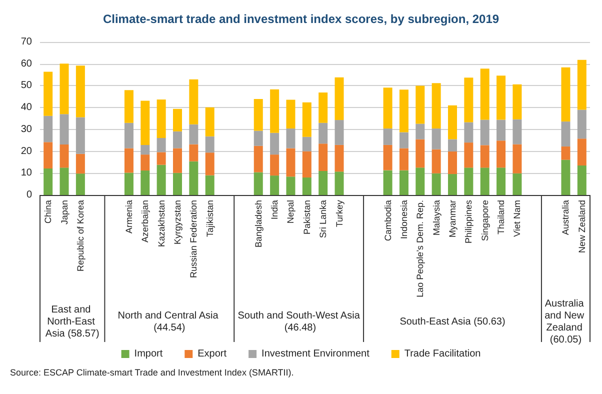 The image size is (602, 394). What do you see at coordinates (72, 322) in the screenshot?
I see `text: East and North-East Asia (58.57)` at bounding box center [72, 322].